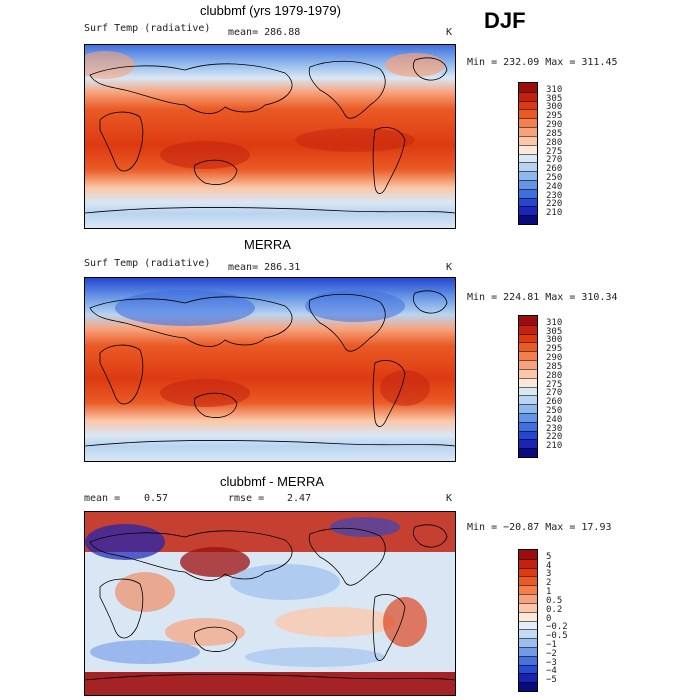 The height and width of the screenshot is (700, 700). Describe the element at coordinates (551, 653) in the screenshot. I see `colorbar-tick-label: −2` at that location.